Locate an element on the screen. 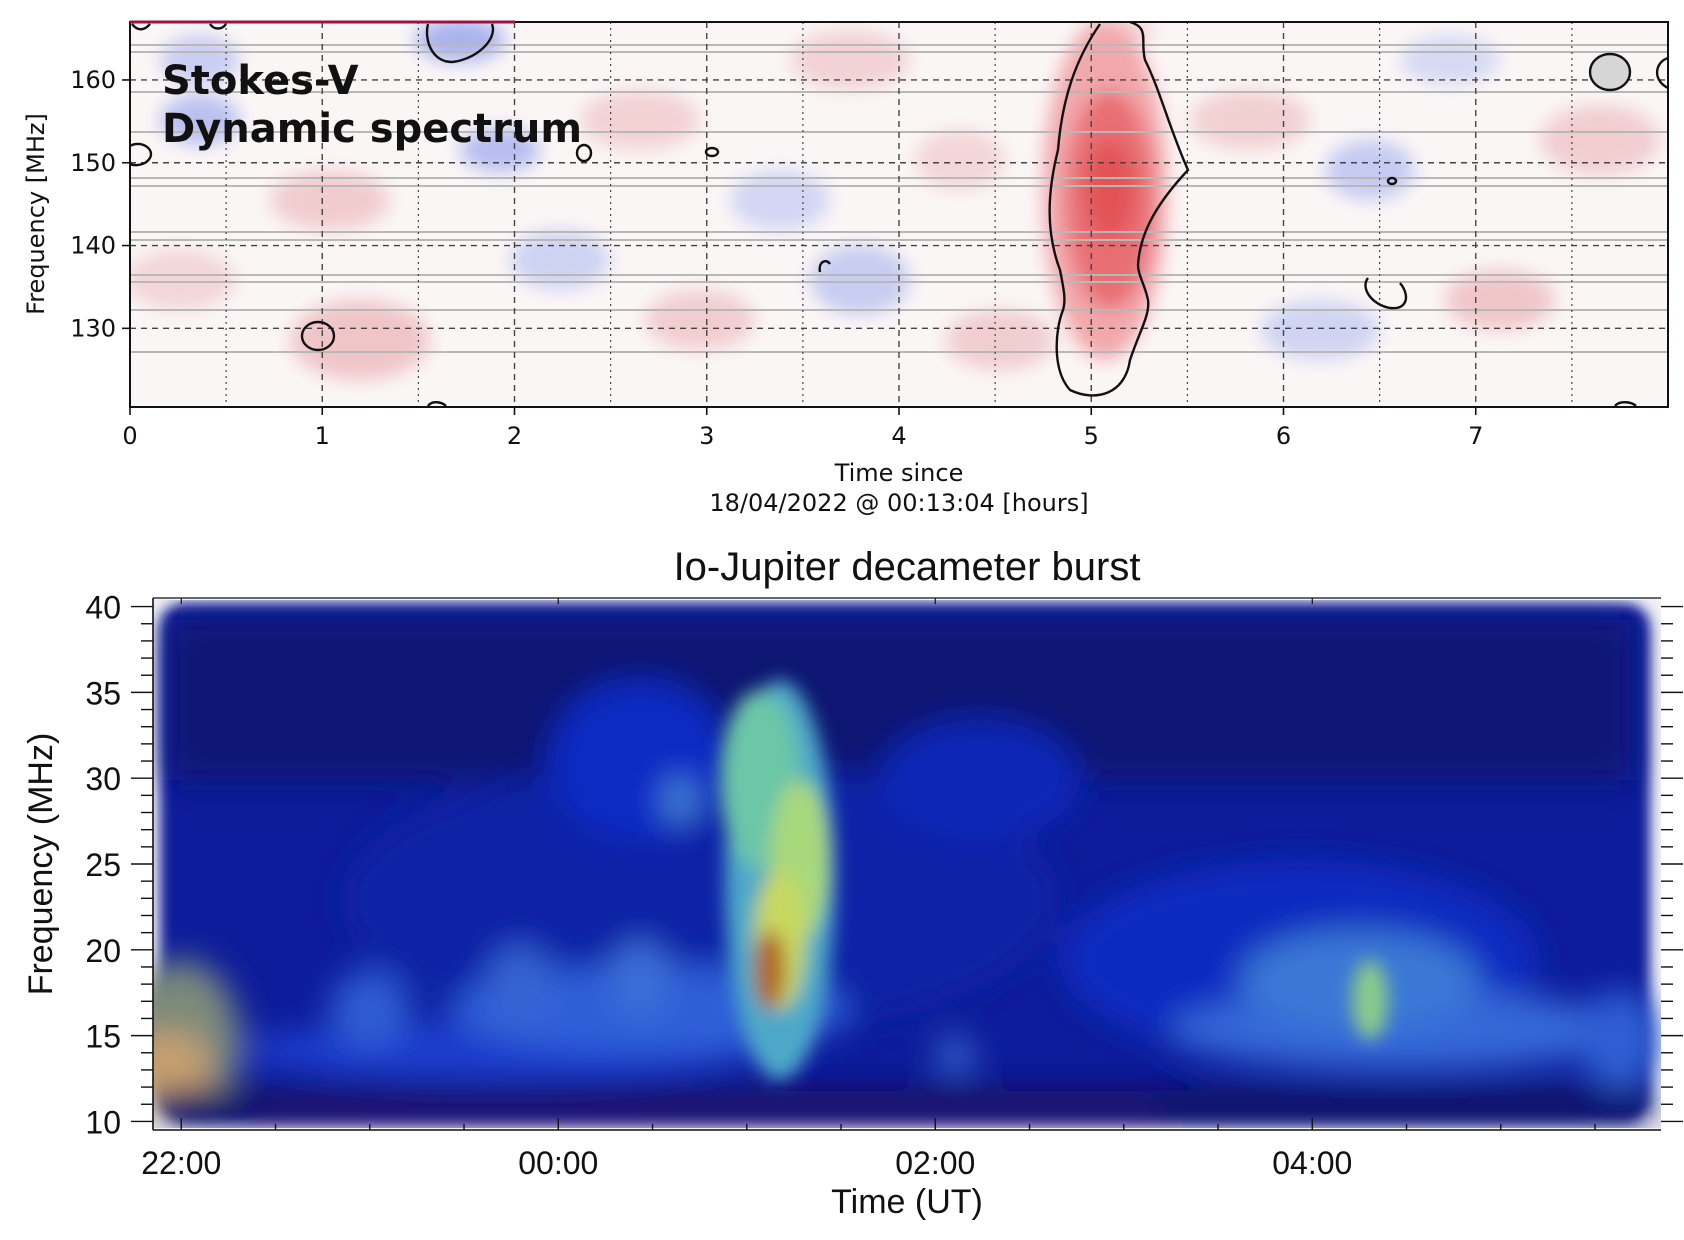 This screenshot has height=1240, width=1684. x-tick-label: 02:00 is located at coordinates (935, 1163).